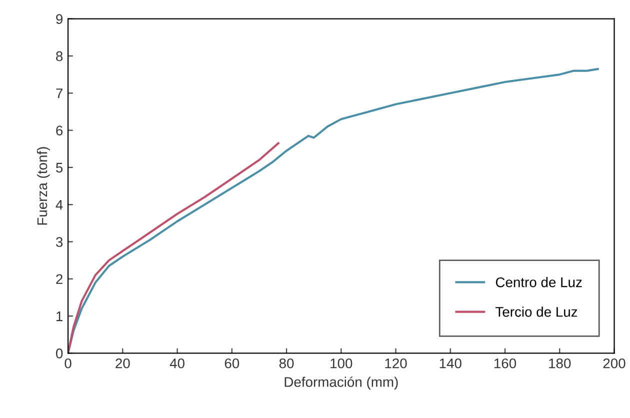 The width and height of the screenshot is (630, 418). Describe the element at coordinates (59, 19) in the screenshot. I see `y-tick-label: 9` at that location.